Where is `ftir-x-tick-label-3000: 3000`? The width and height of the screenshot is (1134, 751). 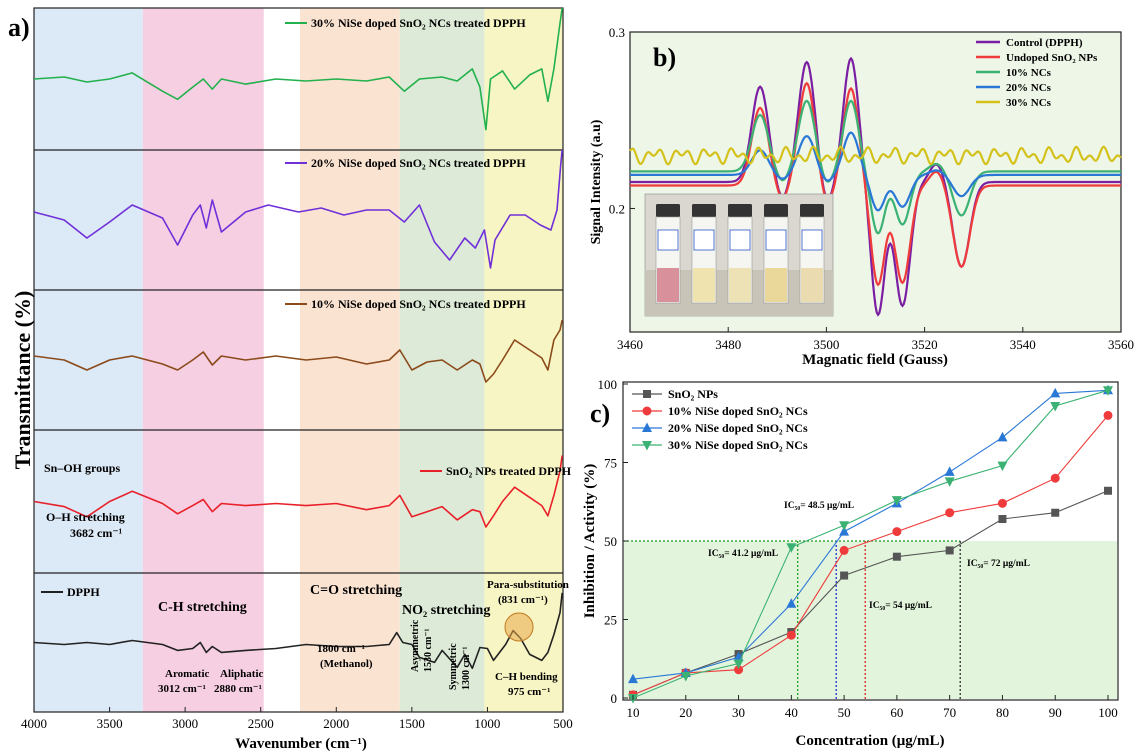
ftir-x-tick-label-3000: 3000 is located at coordinates (185, 723).